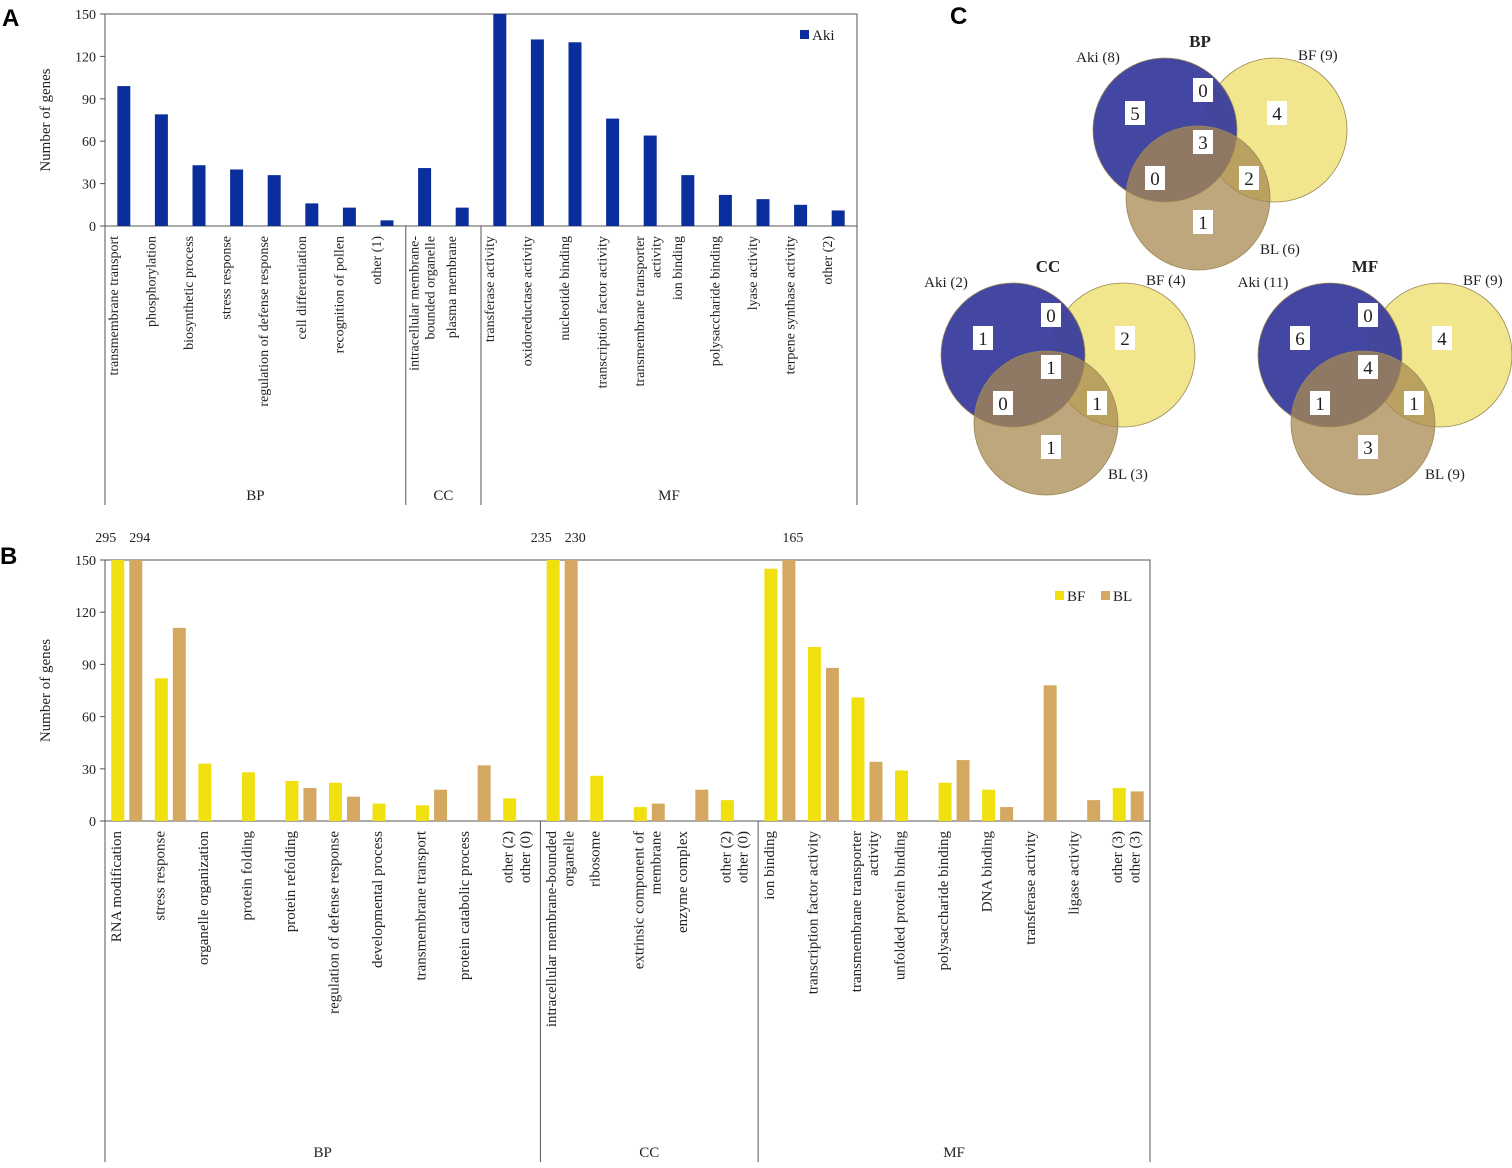 The image size is (1512, 1168). I want to click on panel-label: A, so click(10, 18).